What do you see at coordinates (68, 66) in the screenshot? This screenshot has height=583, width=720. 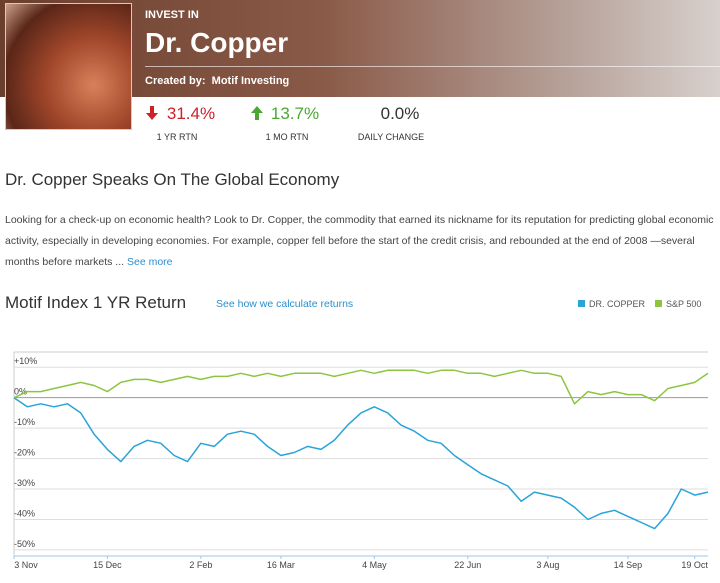 I see `motif-image` at bounding box center [68, 66].